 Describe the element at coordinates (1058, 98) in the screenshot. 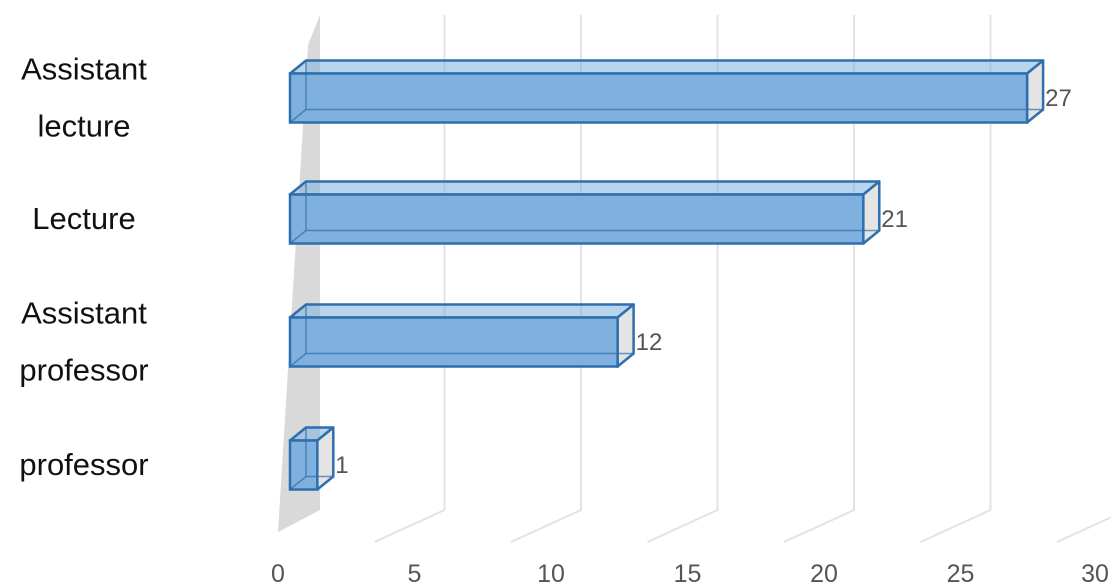

I see `data-label: 27` at that location.